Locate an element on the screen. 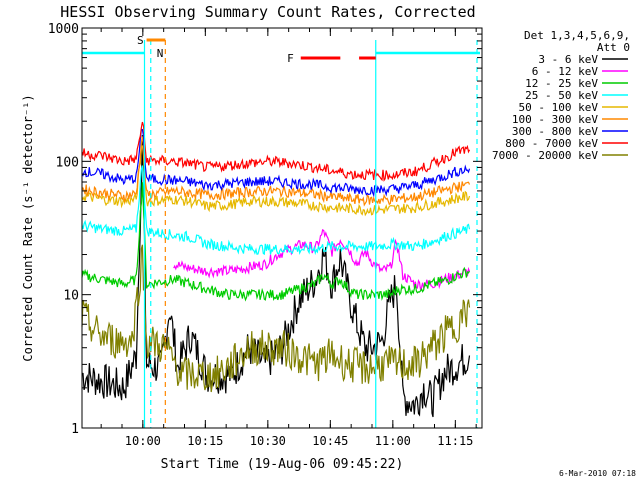 The height and width of the screenshot is (480, 640). legend-header: Det 1,3,4,5,6,9, is located at coordinates (577, 35).